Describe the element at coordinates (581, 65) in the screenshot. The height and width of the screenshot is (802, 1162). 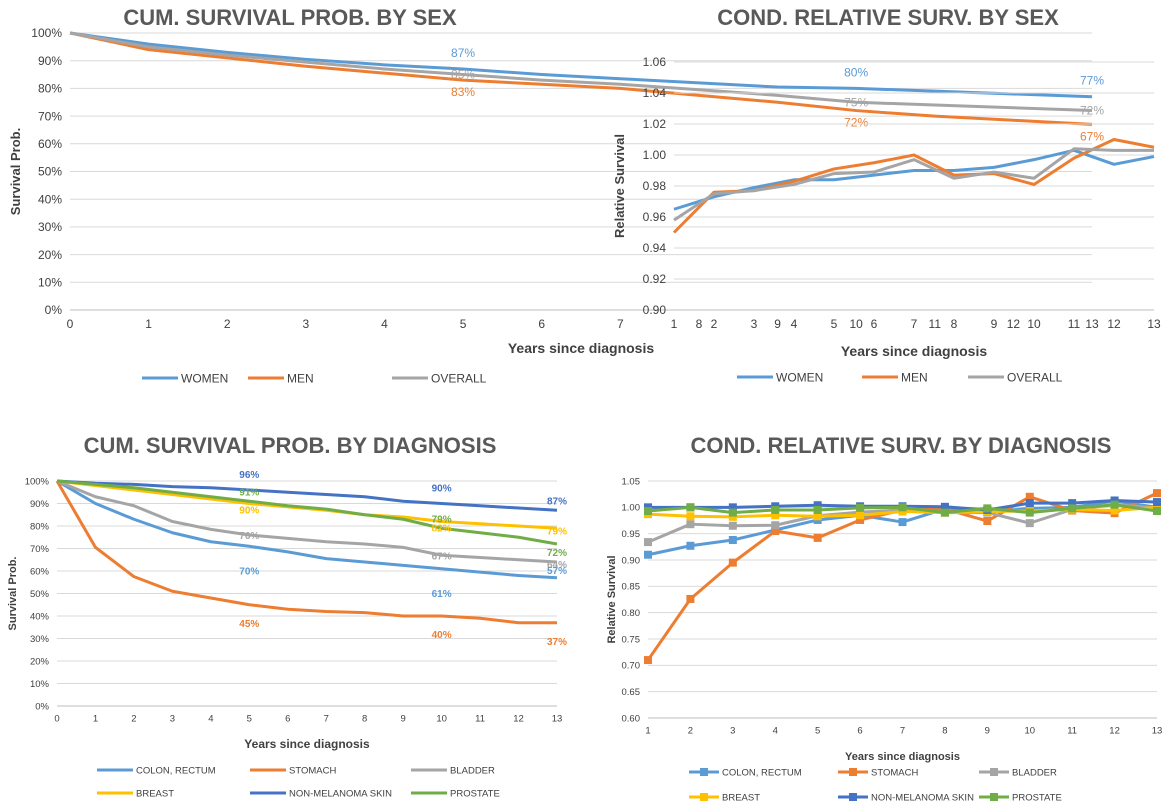
I see `series-line-women` at that location.